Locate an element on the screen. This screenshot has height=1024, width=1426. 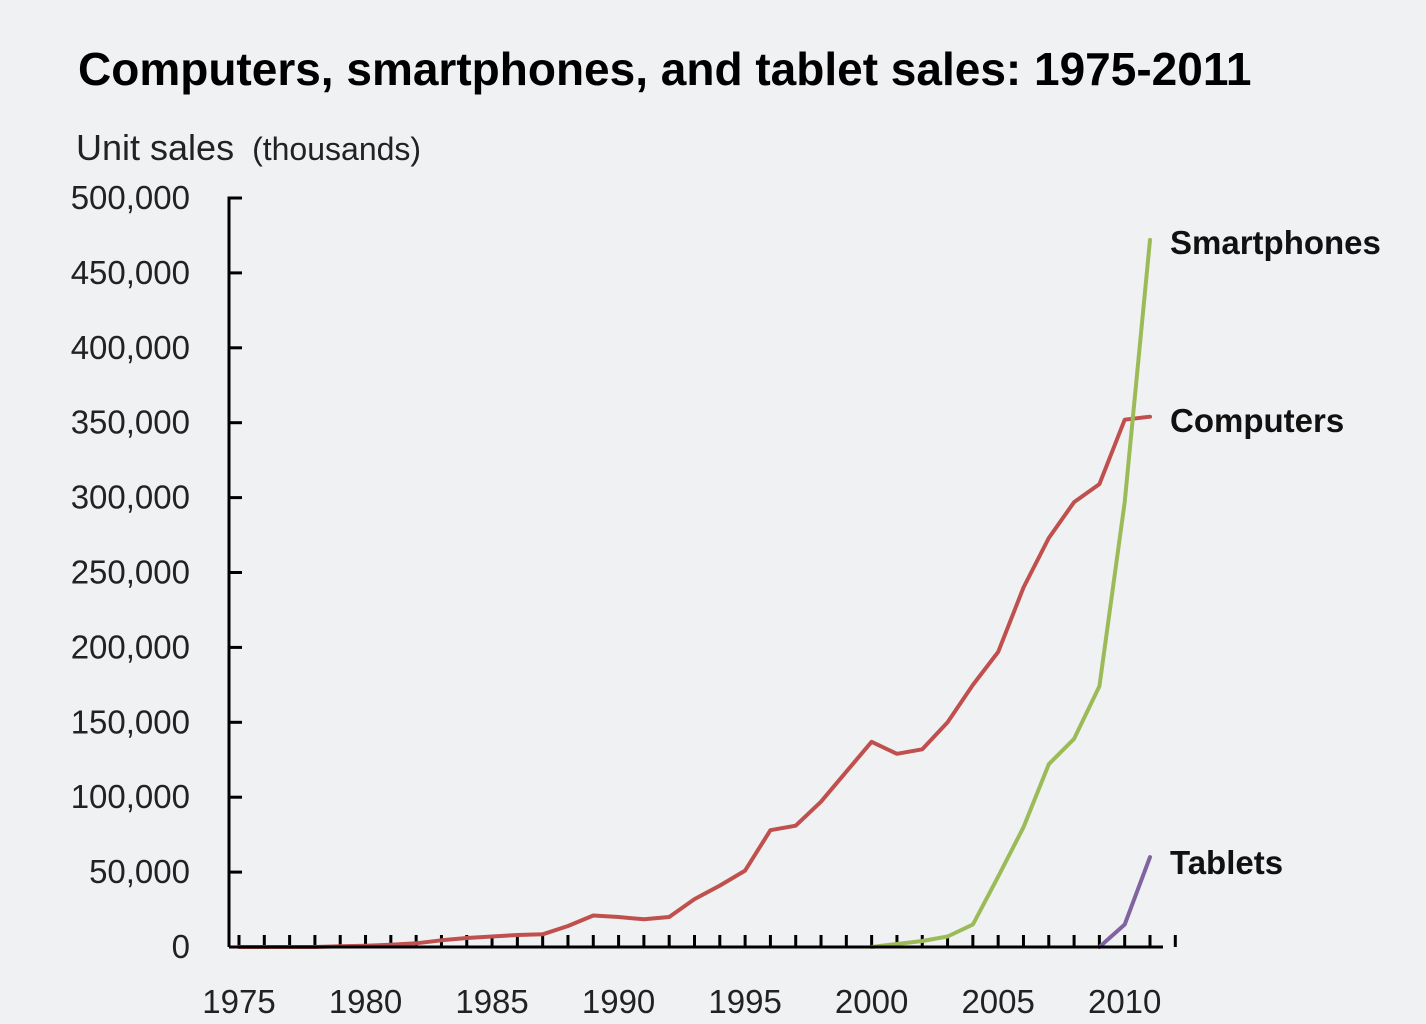
y-tick-label: 200,000 is located at coordinates (130, 646).